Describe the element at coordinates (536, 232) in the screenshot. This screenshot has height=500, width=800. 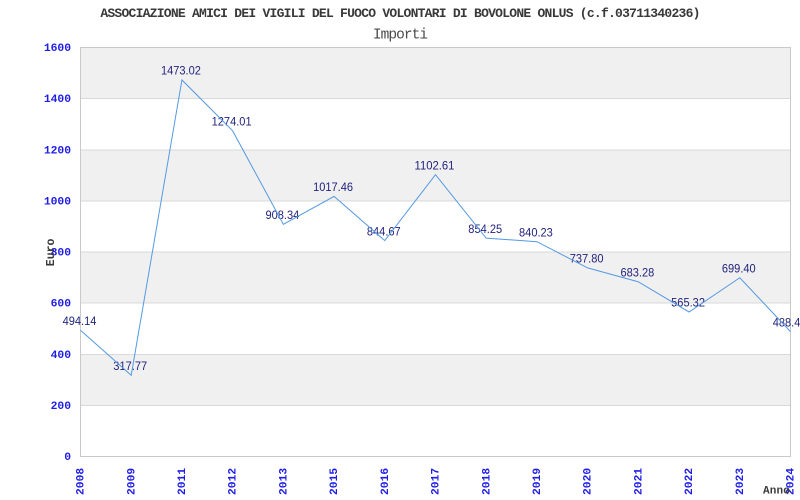
I see `svg-text: 840.23` at that location.